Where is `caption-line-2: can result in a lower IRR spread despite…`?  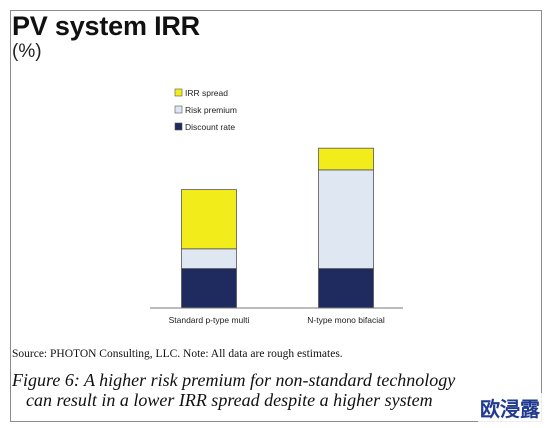
caption-line-2: can result in a lower IRR spread despite… is located at coordinates (229, 400).